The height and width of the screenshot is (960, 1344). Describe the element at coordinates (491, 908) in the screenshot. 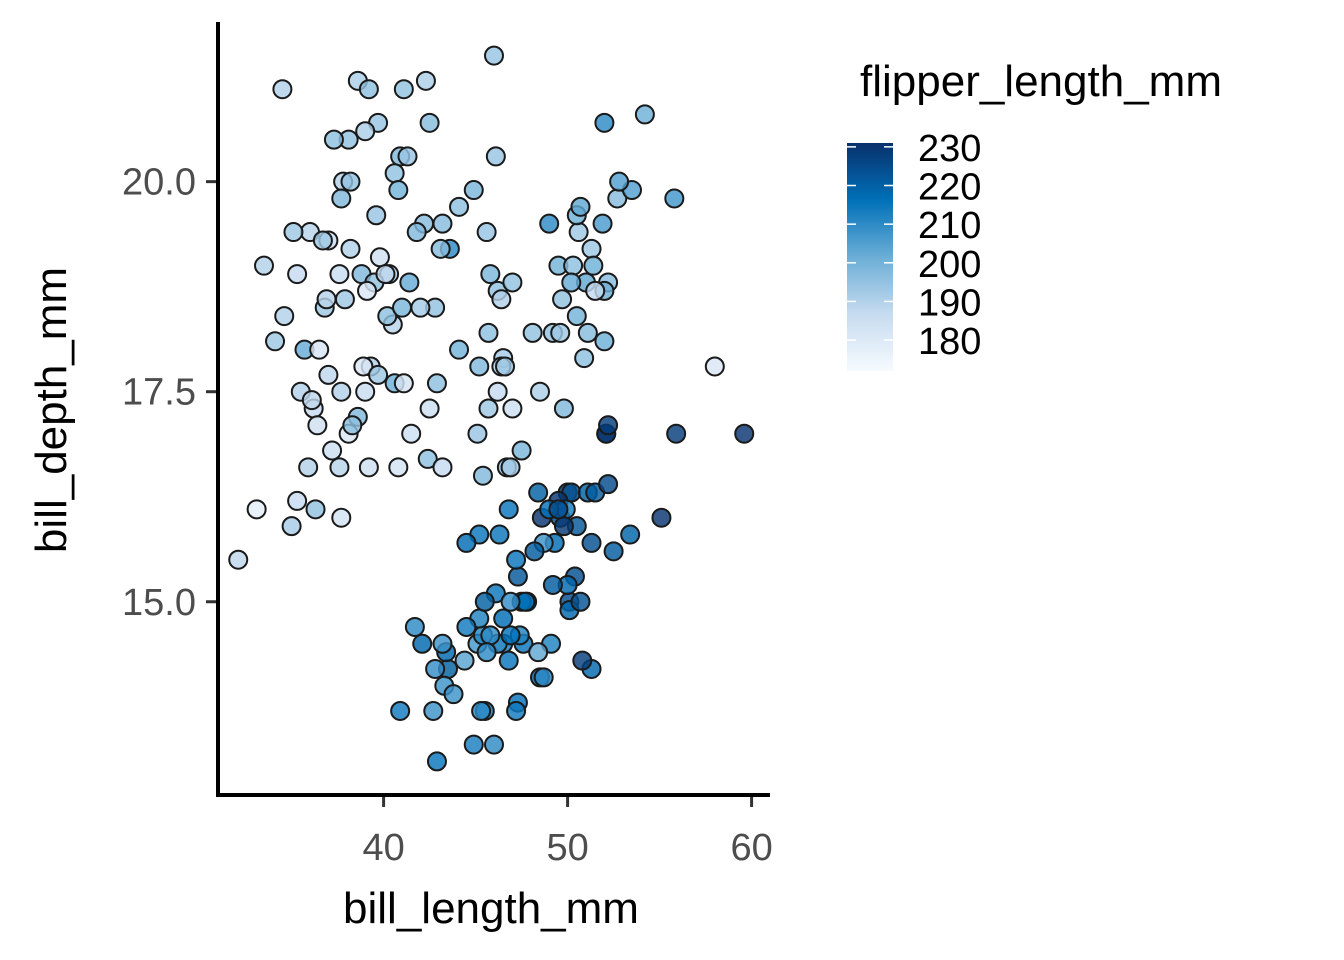

I see `x-axis-title: bill_length_mm` at that location.